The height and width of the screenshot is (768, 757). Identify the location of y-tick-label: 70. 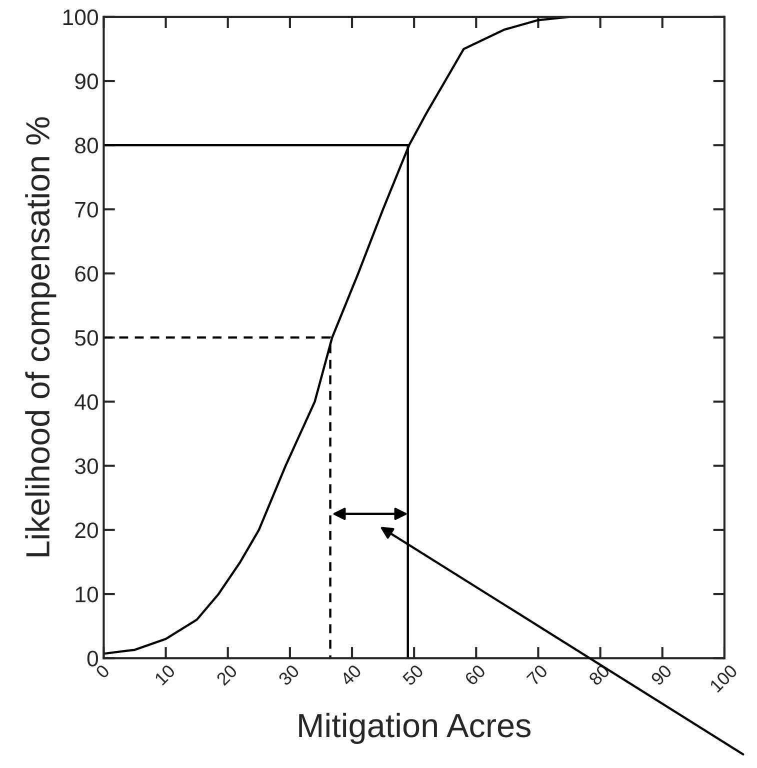
(86, 210).